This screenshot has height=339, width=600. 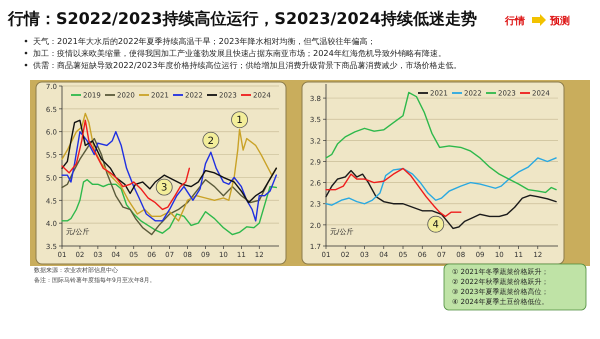 I want to click on annotation: 1, so click(x=239, y=120).